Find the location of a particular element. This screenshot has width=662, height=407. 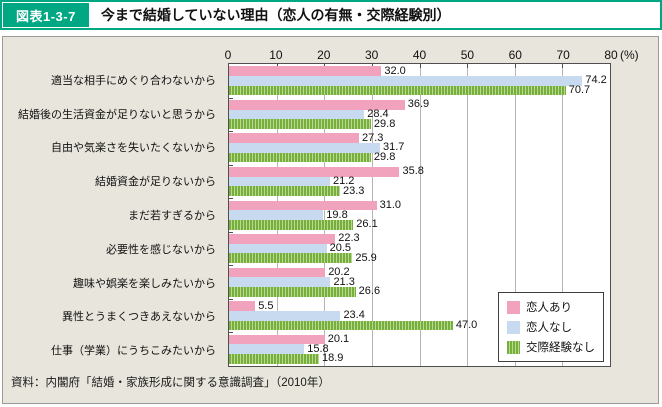

x-tick-label: 70 is located at coordinates (563, 55).